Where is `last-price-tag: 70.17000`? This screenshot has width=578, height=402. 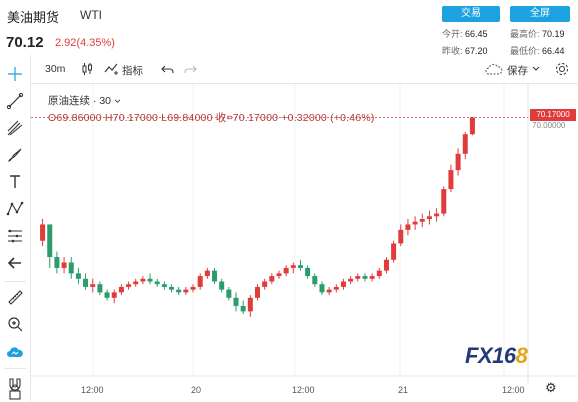 last-price-tag: 70.17000 is located at coordinates (553, 115).